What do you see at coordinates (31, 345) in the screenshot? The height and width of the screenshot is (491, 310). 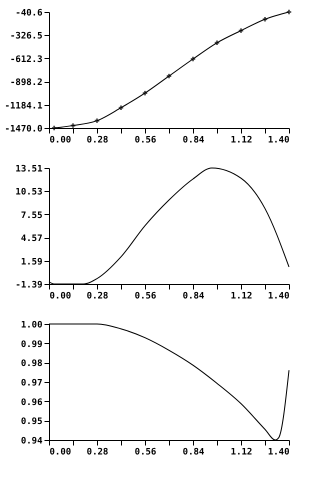 I see `y-tick-label: 0.99` at bounding box center [31, 345].